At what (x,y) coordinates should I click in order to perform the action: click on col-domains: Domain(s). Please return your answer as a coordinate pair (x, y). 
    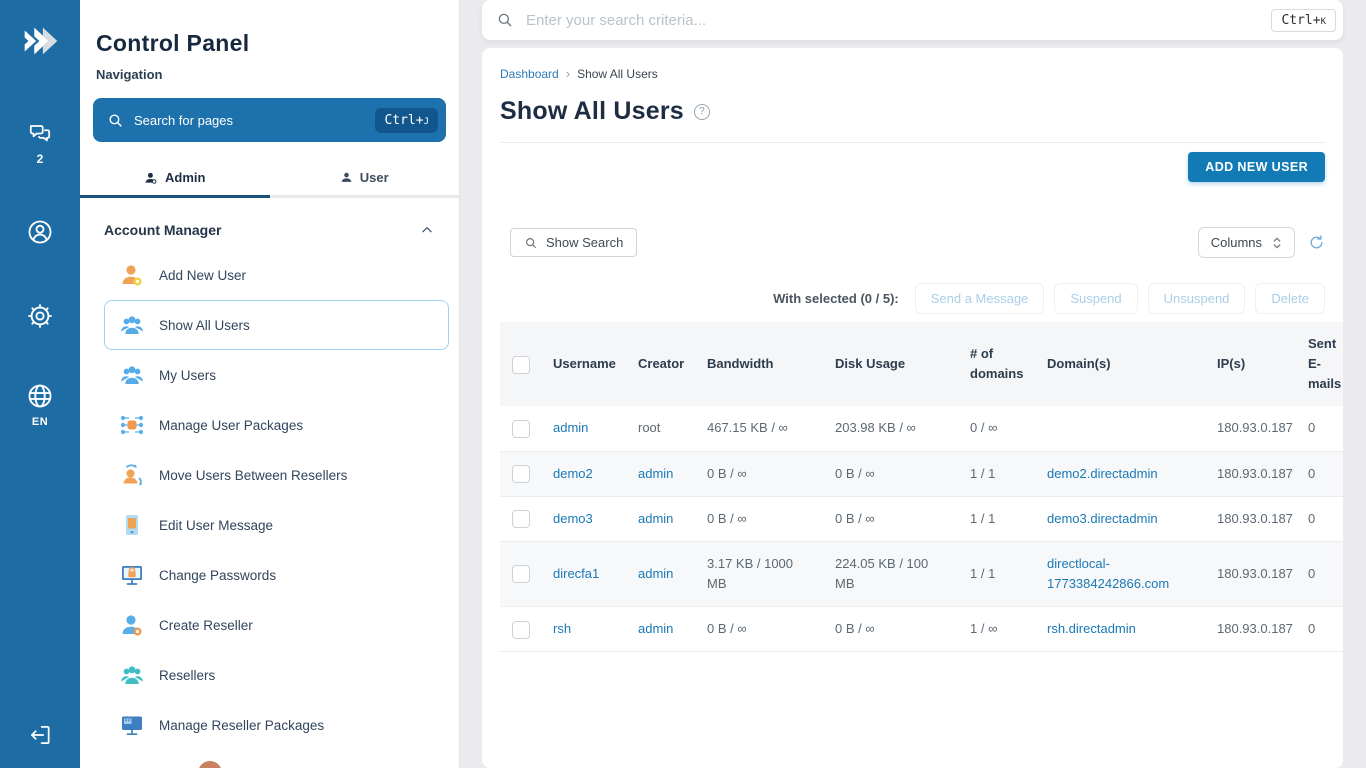
    Looking at the image, I should click on (1120, 364).